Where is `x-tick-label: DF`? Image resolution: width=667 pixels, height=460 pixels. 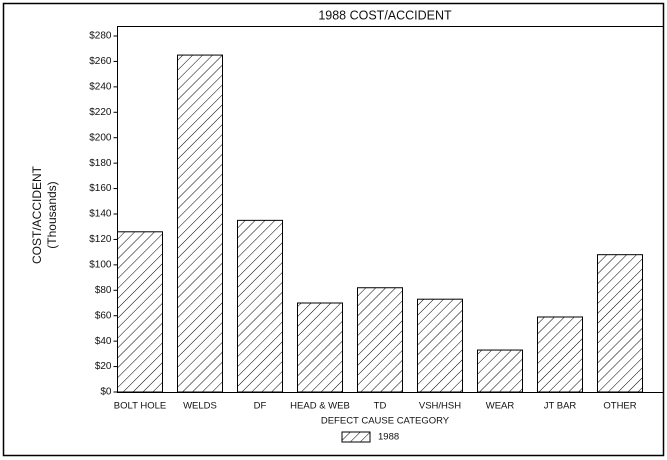 x-tick-label: DF is located at coordinates (260, 406).